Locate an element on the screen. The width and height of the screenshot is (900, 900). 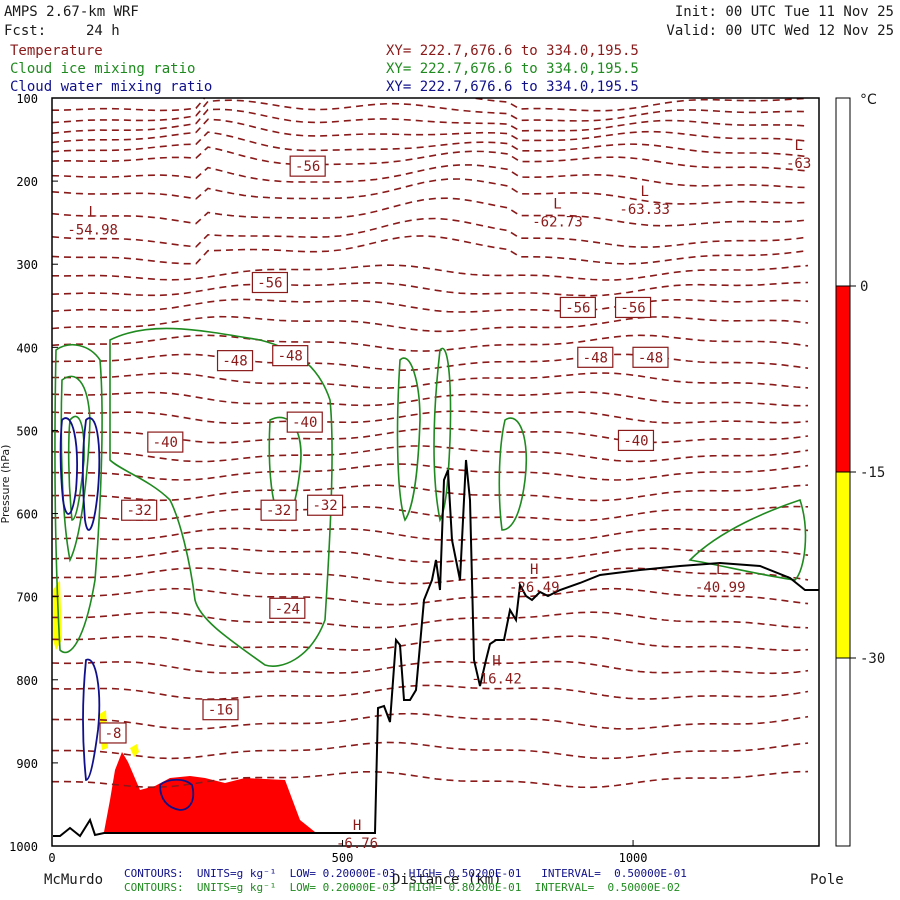
valid-time: Valid: 00 UTC Wed 12 Nov 25 is located at coordinates (780, 31).